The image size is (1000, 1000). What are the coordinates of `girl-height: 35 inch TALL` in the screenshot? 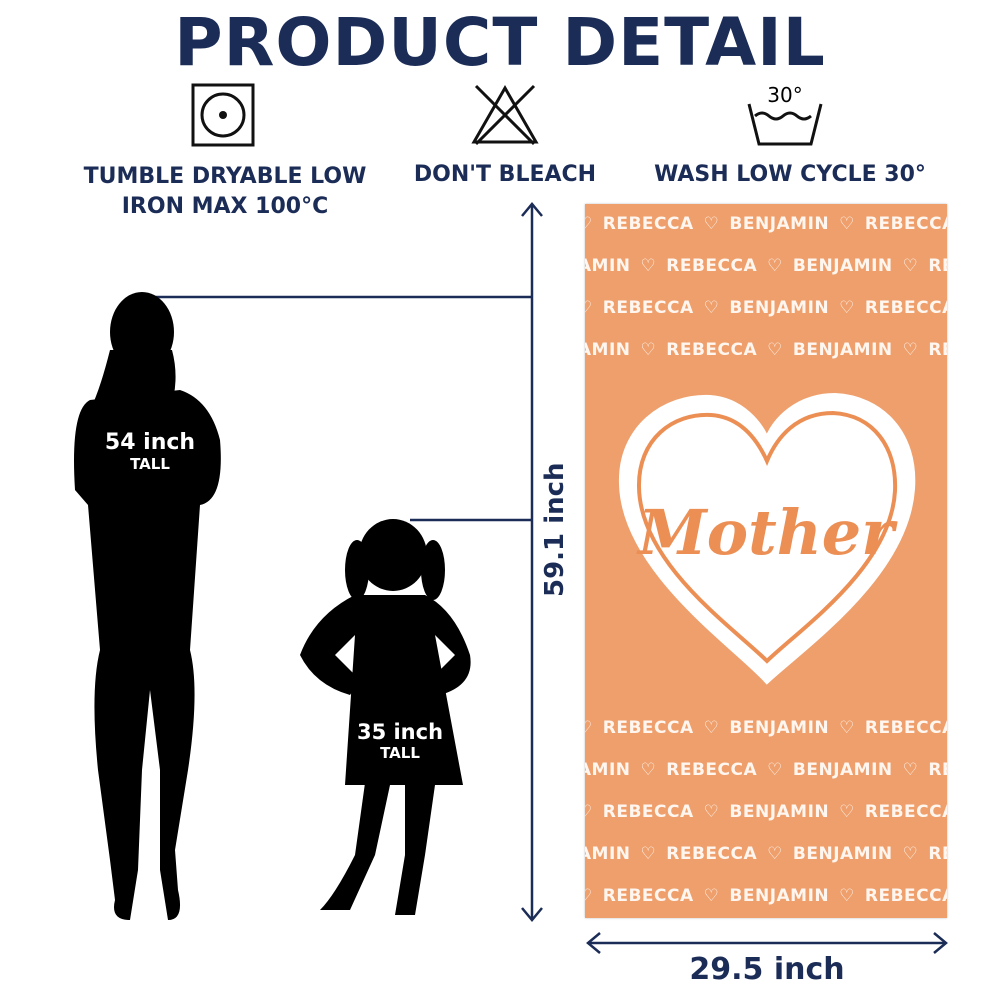 It's located at (400, 741).